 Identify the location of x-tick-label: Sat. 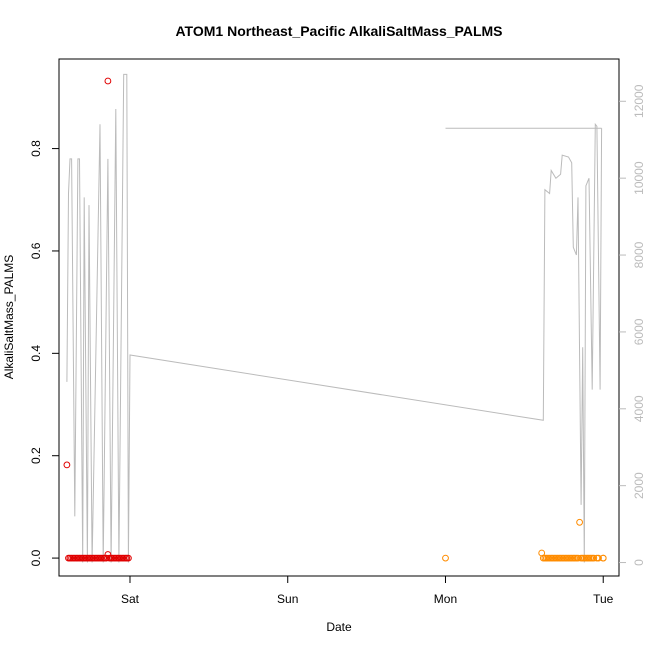
(130, 599).